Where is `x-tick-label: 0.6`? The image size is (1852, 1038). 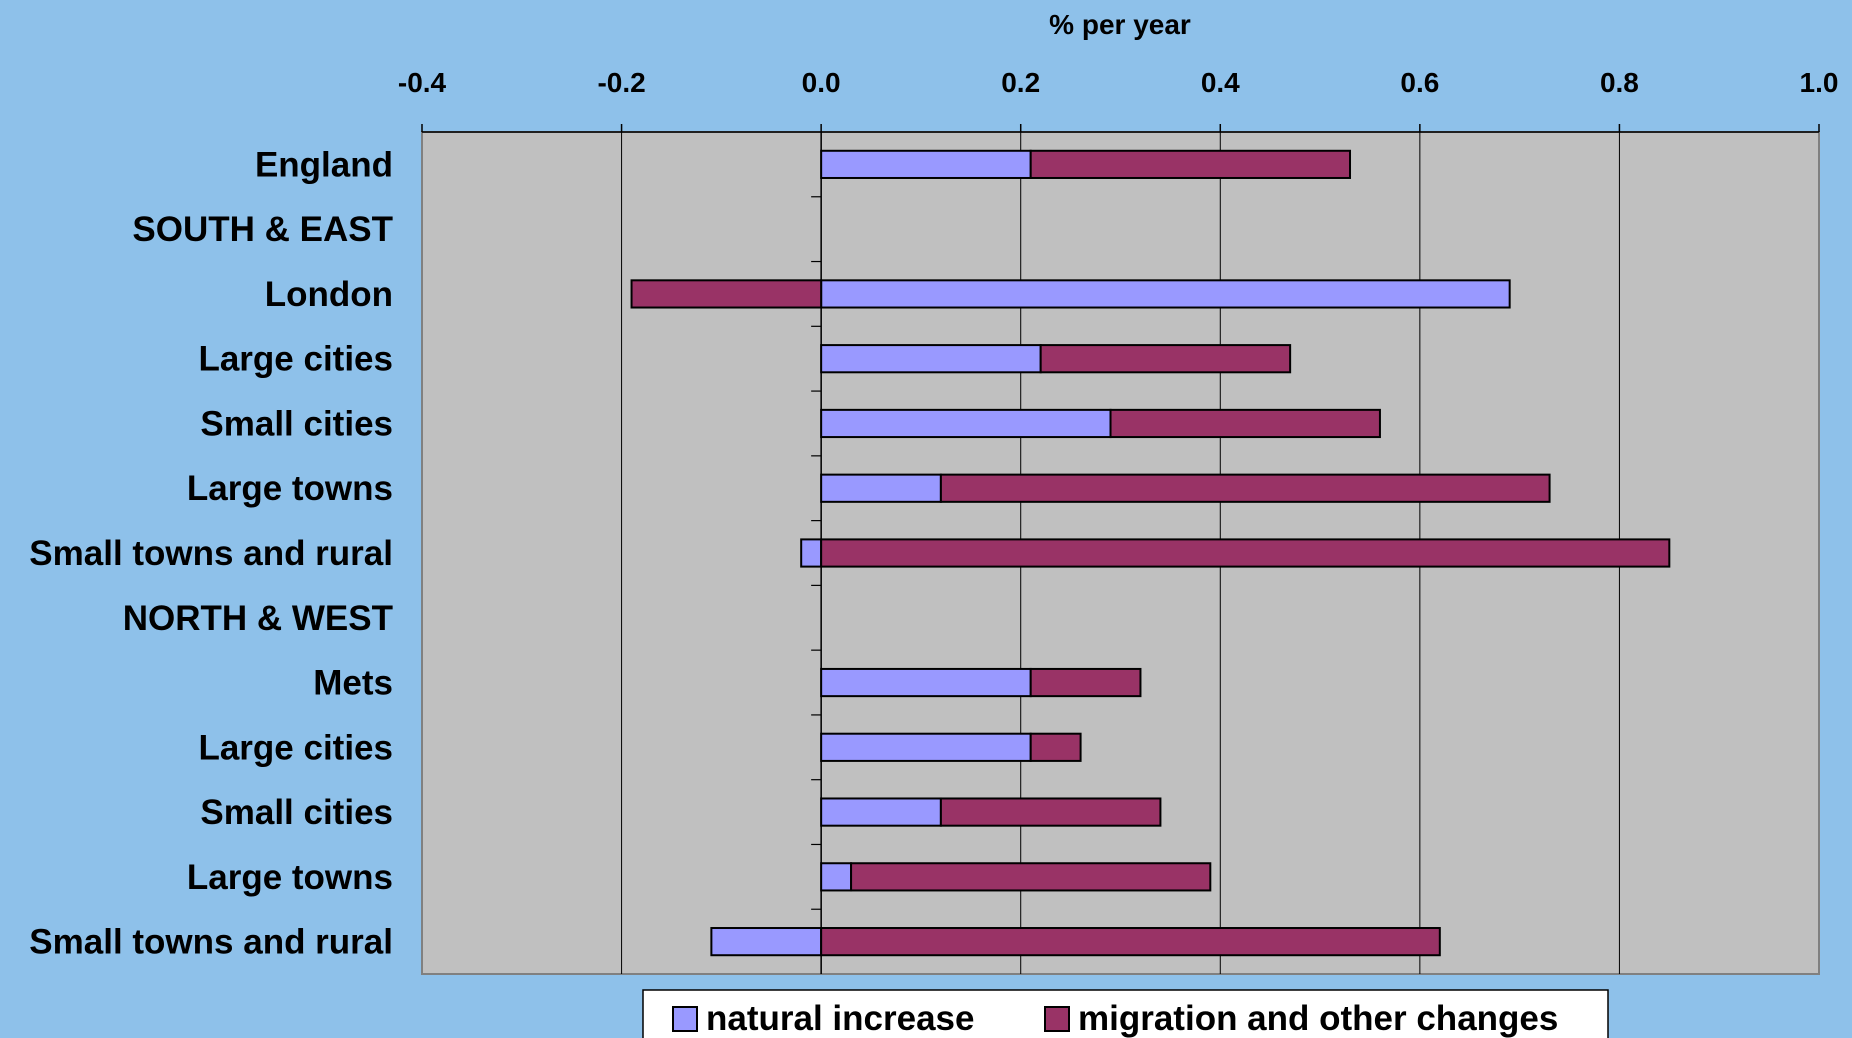
x-tick-label: 0.6 is located at coordinates (1419, 82).